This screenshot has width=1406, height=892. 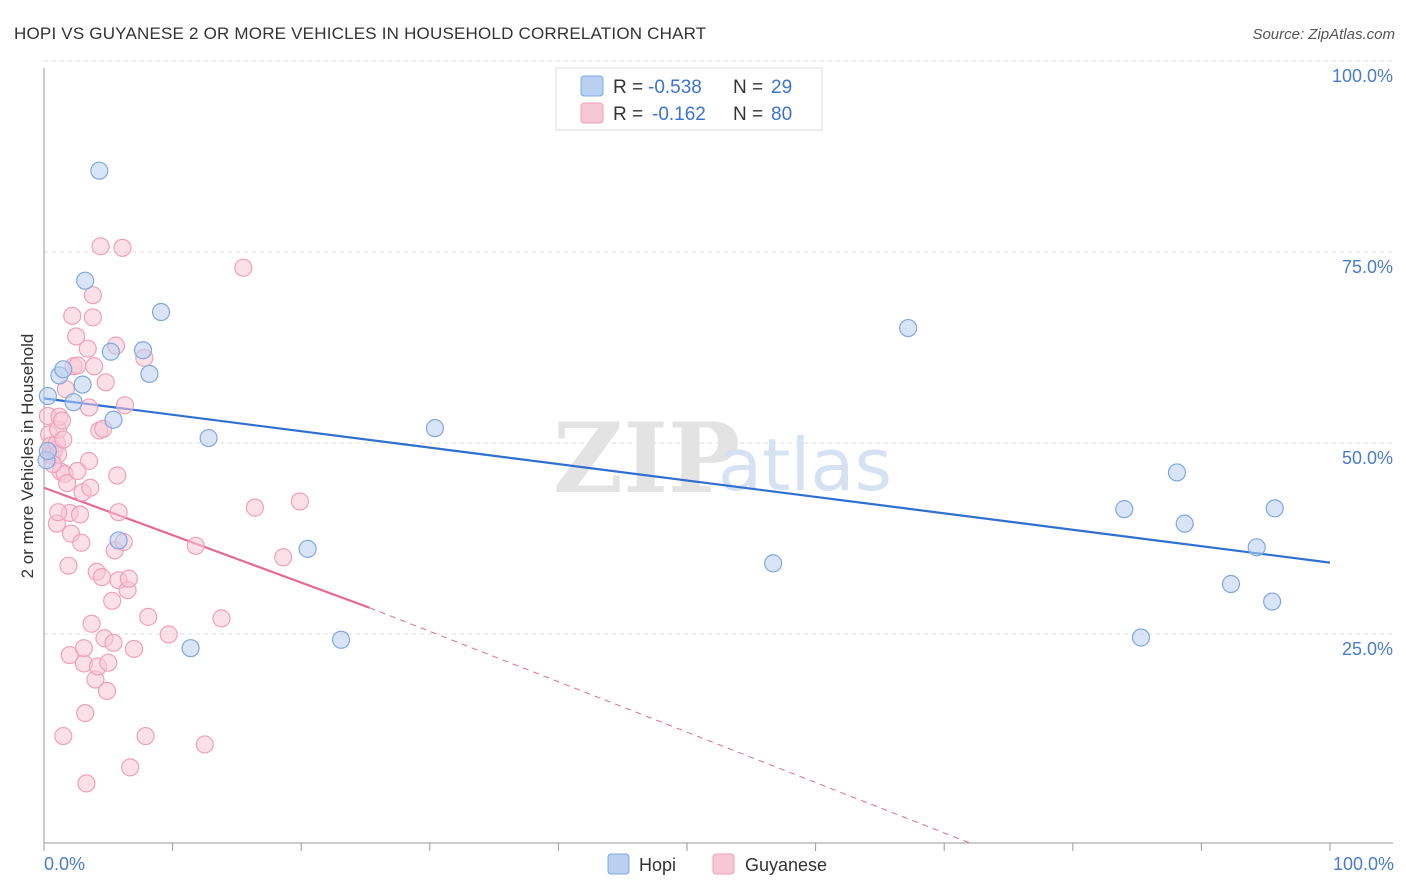 What do you see at coordinates (618, 864) in the screenshot?
I see `series-legend-swatch-hopi` at bounding box center [618, 864].